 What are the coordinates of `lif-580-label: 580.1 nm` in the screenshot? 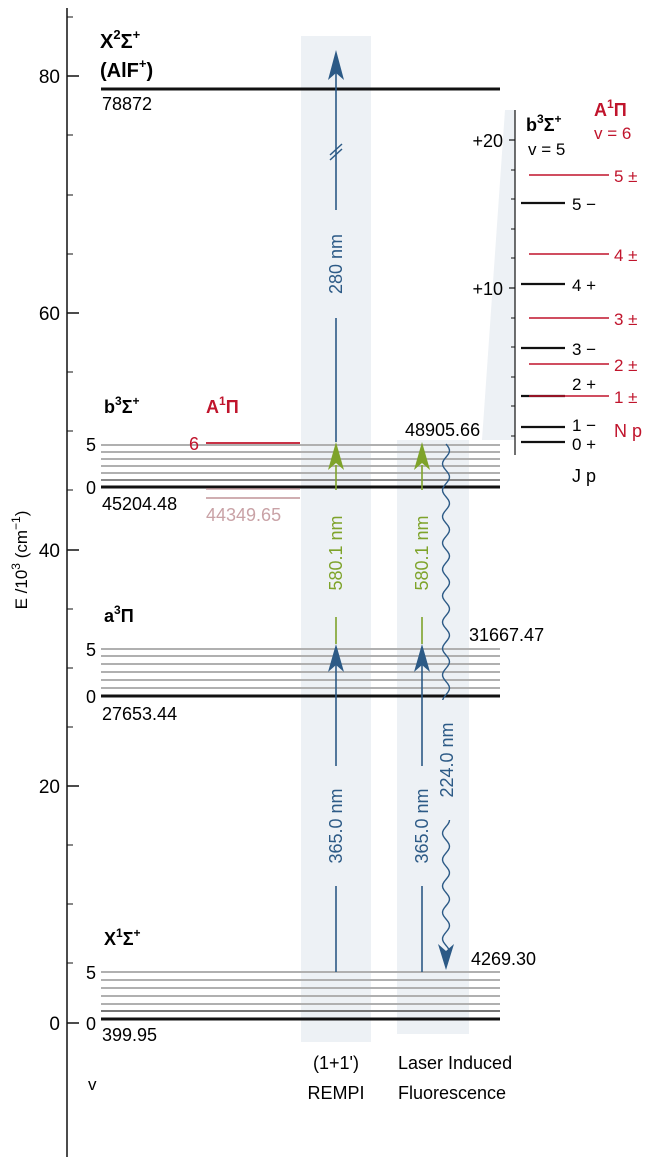 It's located at (422, 552).